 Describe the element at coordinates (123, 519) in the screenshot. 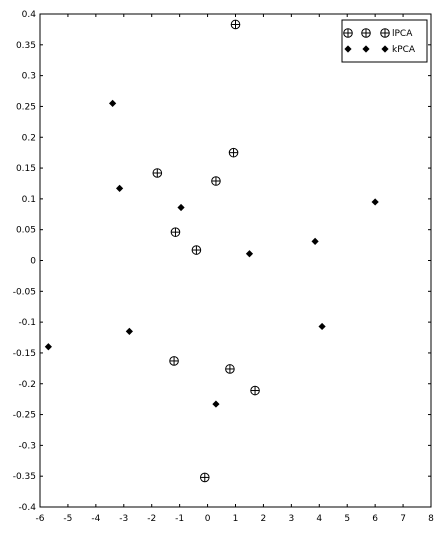

I see `x-tick-label: -3` at that location.